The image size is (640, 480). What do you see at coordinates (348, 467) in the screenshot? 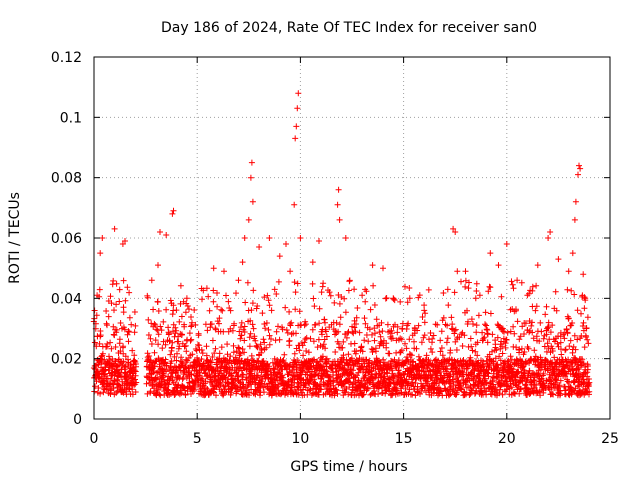
I see `x-axis-label: GPS time / hours` at bounding box center [348, 467].